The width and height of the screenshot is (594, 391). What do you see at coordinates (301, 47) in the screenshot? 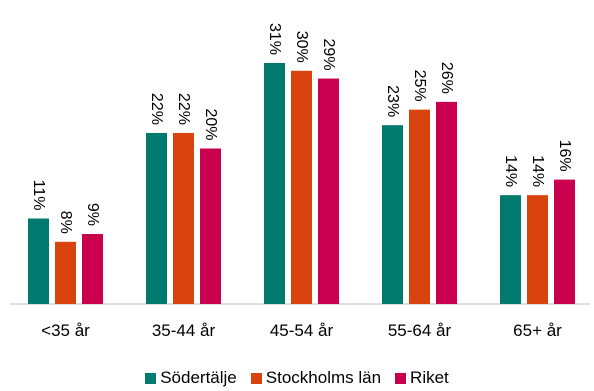
I see `data-label-stockholms-l-n-3: 30%` at bounding box center [301, 47].